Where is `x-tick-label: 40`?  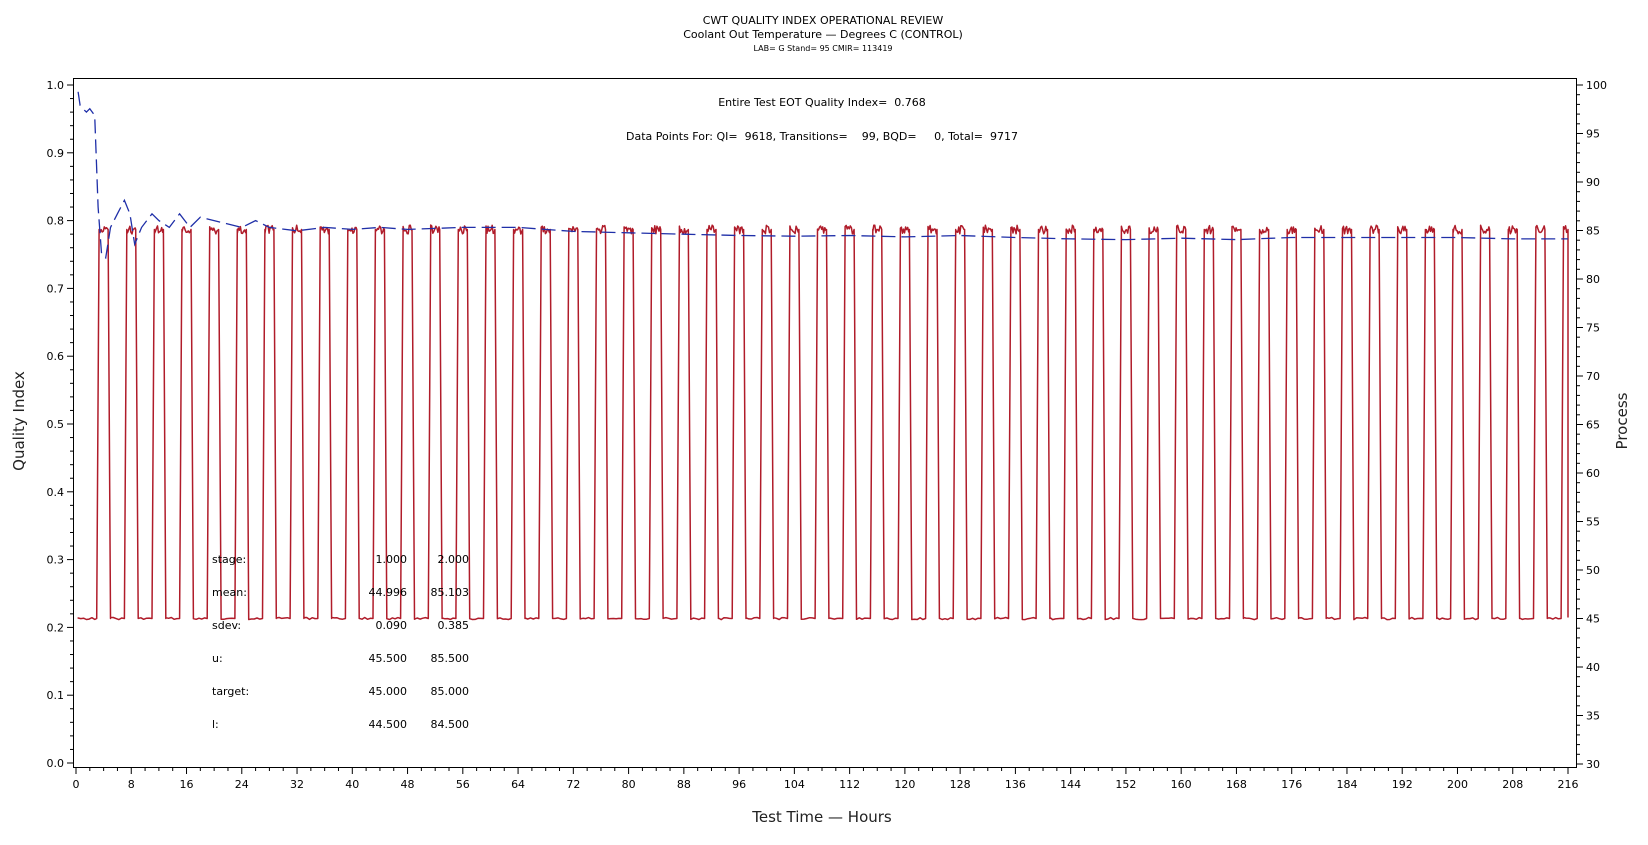
x-tick-label: 40 is located at coordinates (352, 784).